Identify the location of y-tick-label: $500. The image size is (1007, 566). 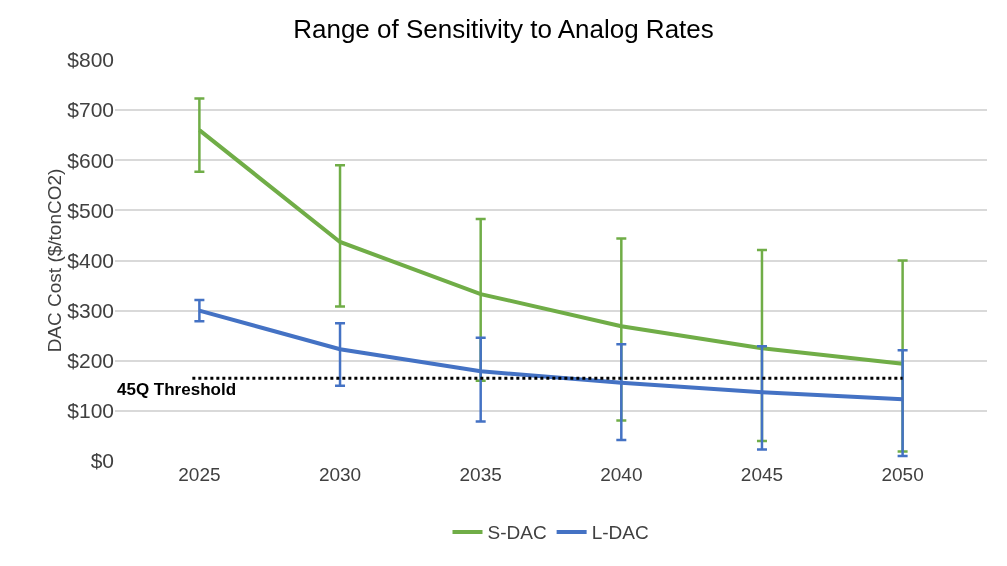
(90, 210).